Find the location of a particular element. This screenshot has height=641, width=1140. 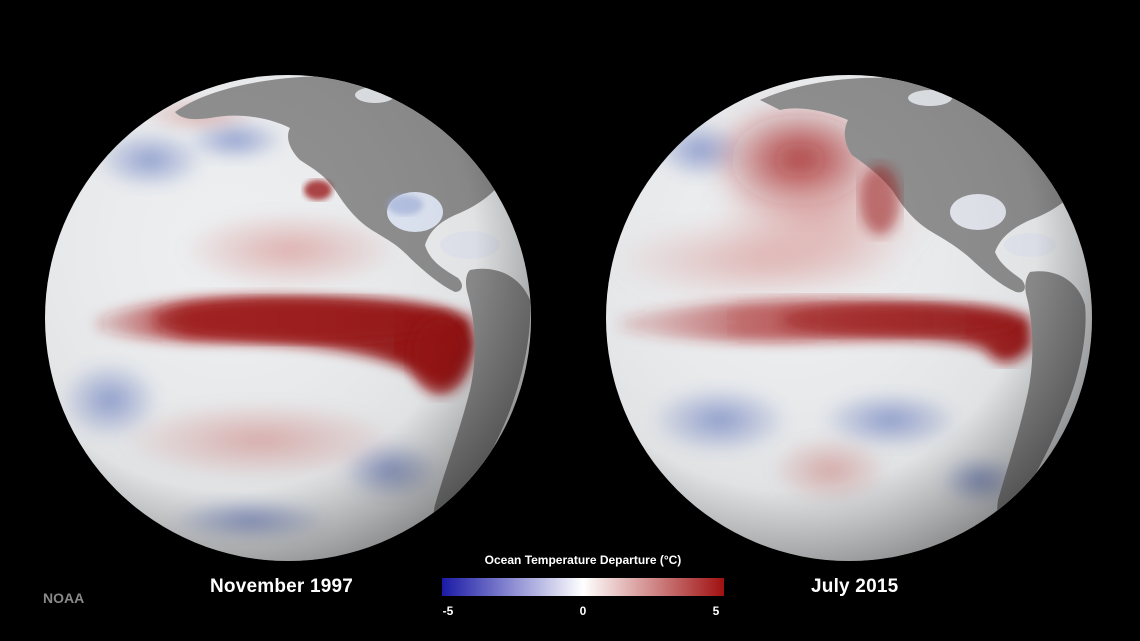

legend-tick-min: -5 is located at coordinates (448, 611).